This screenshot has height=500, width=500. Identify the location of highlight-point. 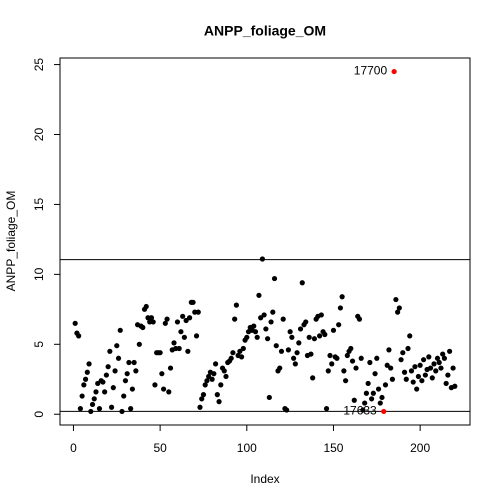
(384, 411).